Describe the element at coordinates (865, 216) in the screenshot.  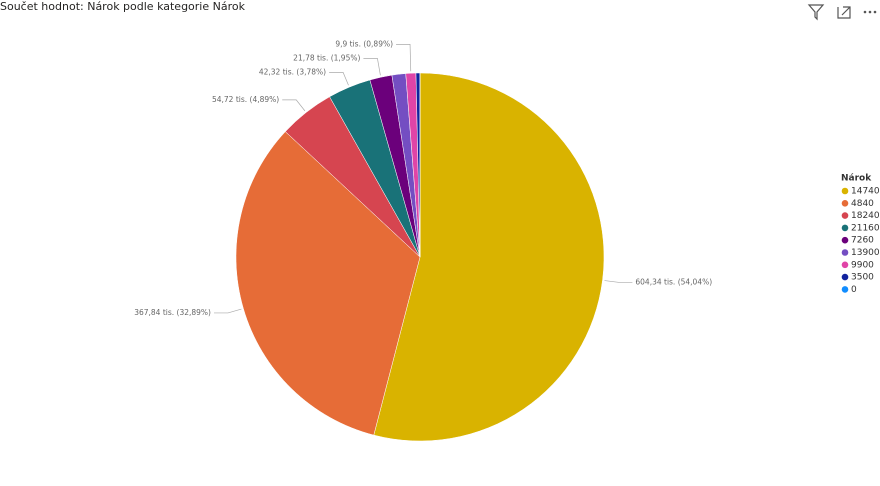
I see `legend-label: 18240` at that location.